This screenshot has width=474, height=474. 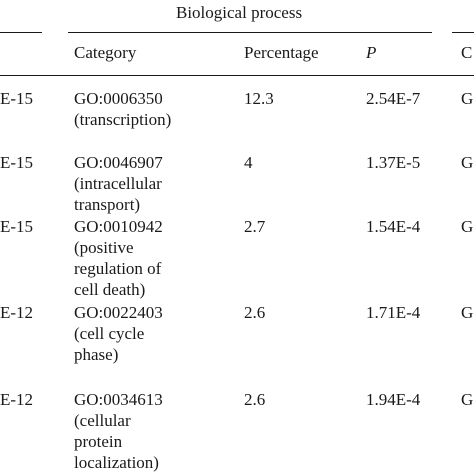 I want to click on table-row-1-left-partial: E-15, so click(x=17, y=98).